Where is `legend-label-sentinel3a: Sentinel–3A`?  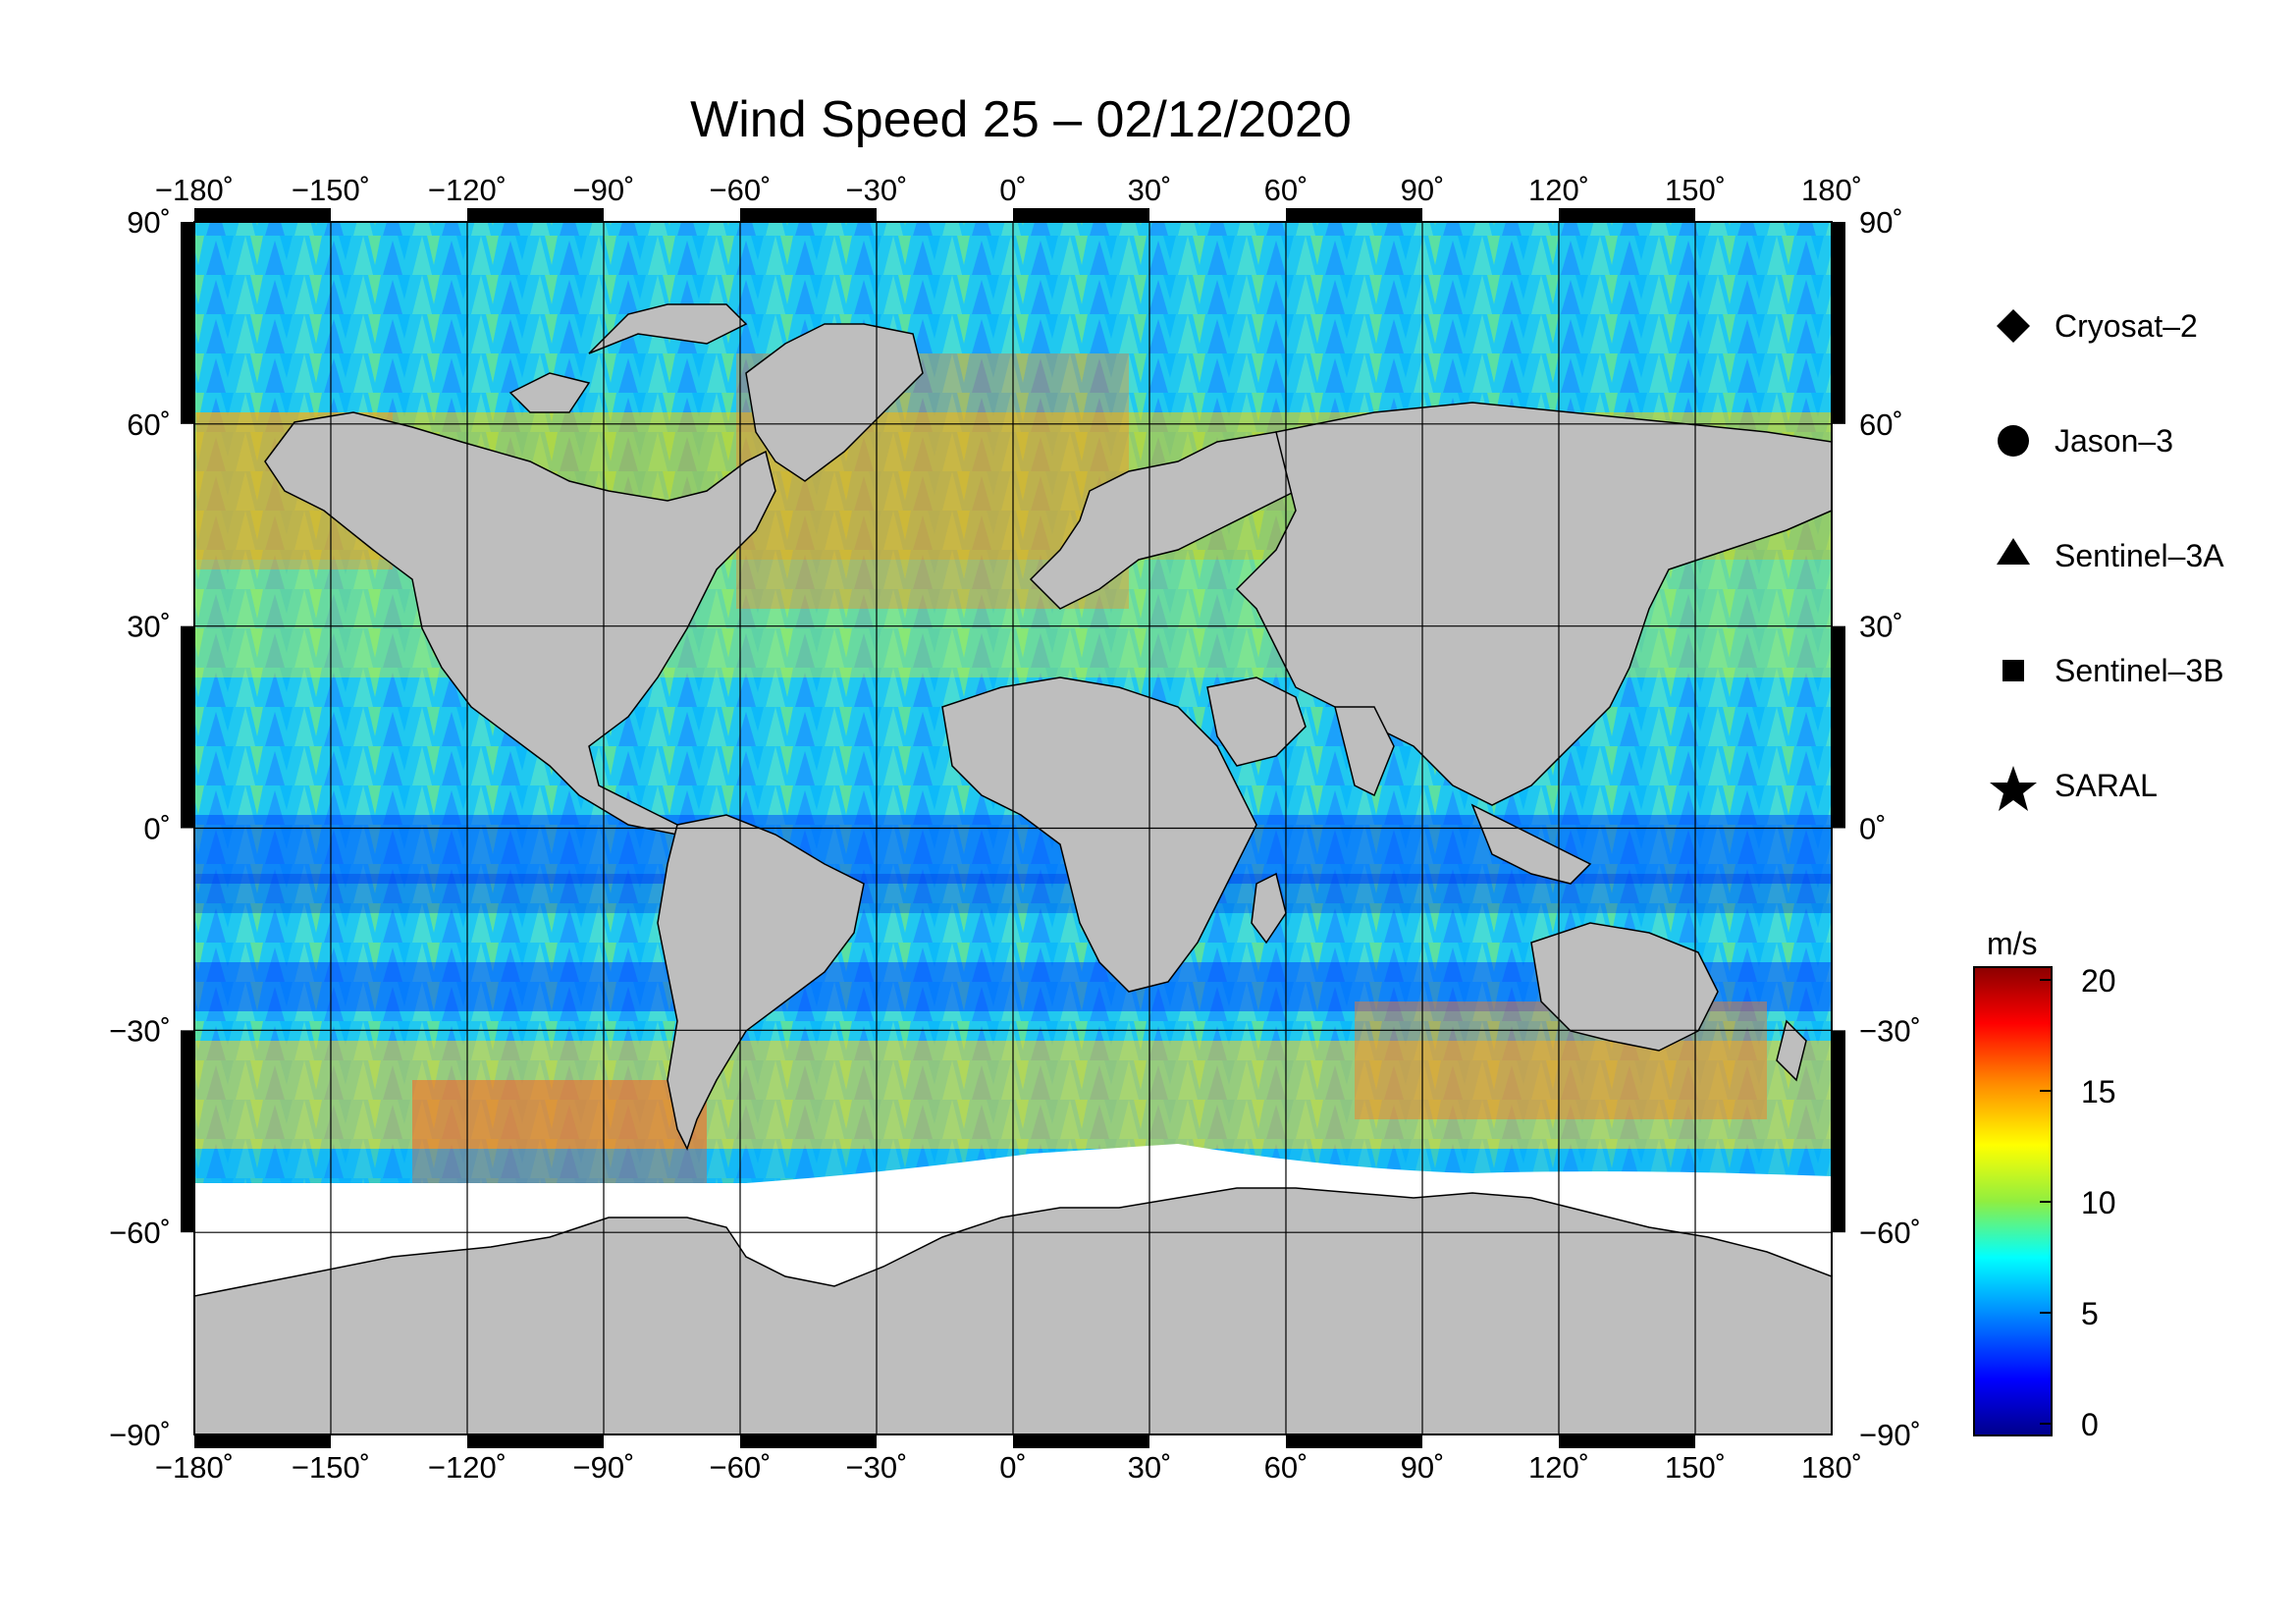 legend-label-sentinel3a: Sentinel–3A is located at coordinates (2139, 556).